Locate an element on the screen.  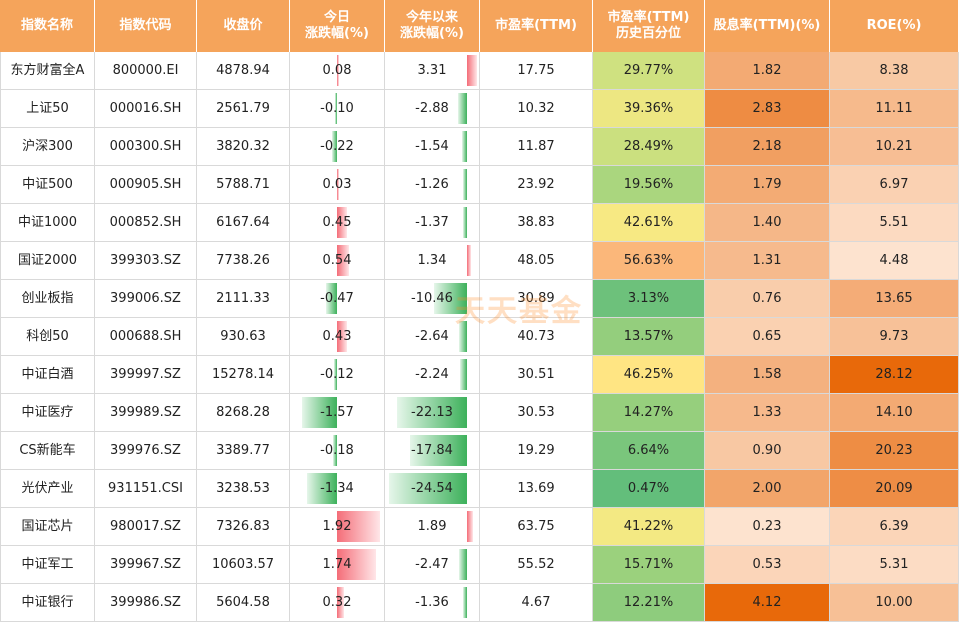
pe-cell-text: 13.69 is located at coordinates (536, 488).